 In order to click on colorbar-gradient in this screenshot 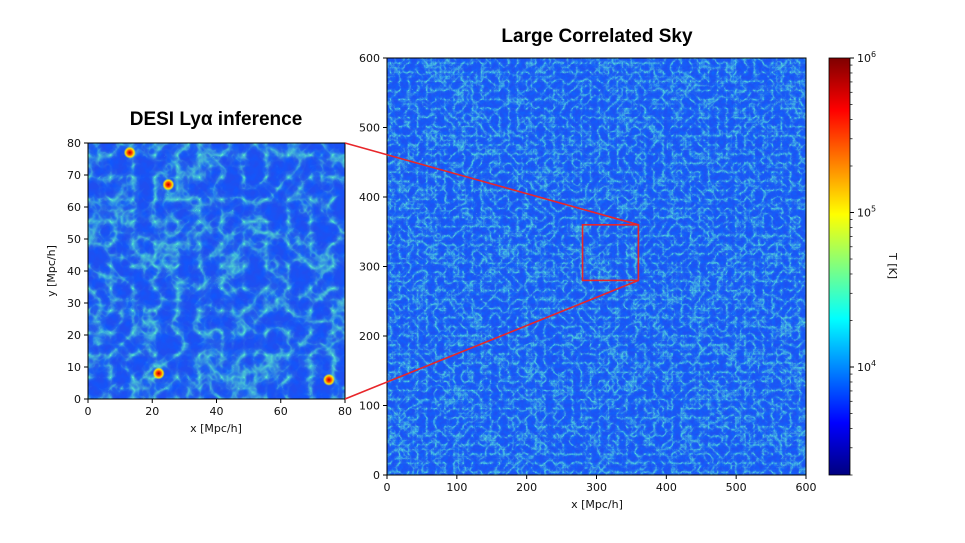, I will do `click(839, 266)`.